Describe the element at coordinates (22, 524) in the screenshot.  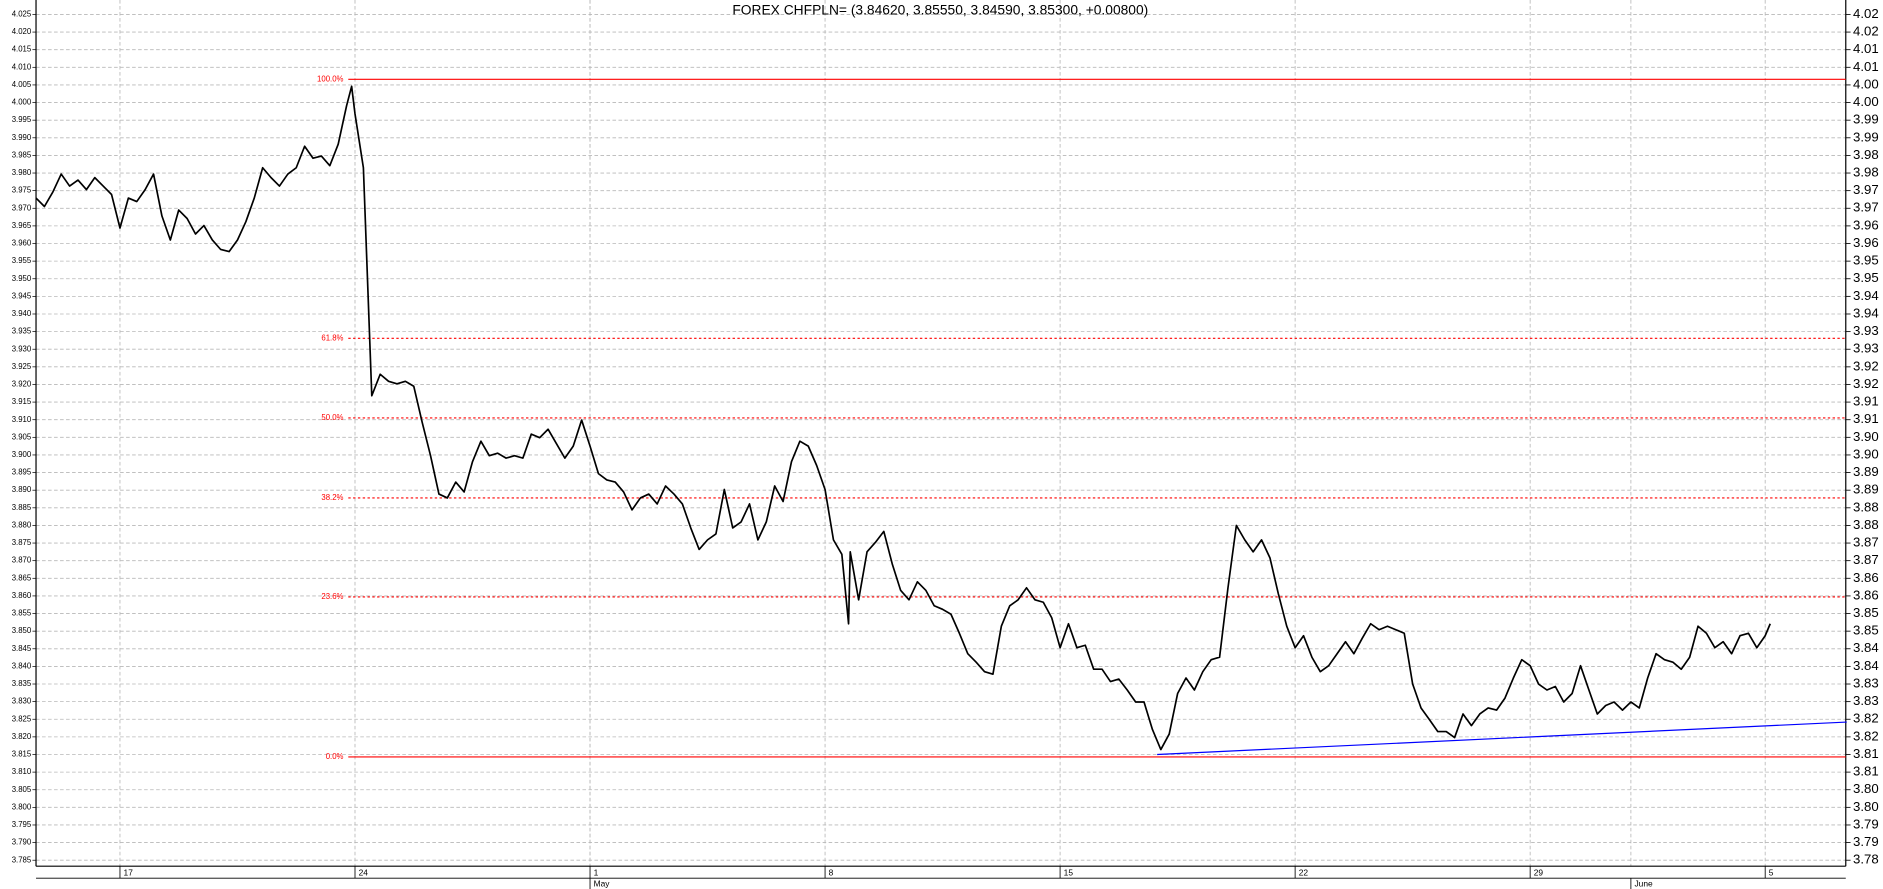
I see `y-tick-label: 3.880` at that location.